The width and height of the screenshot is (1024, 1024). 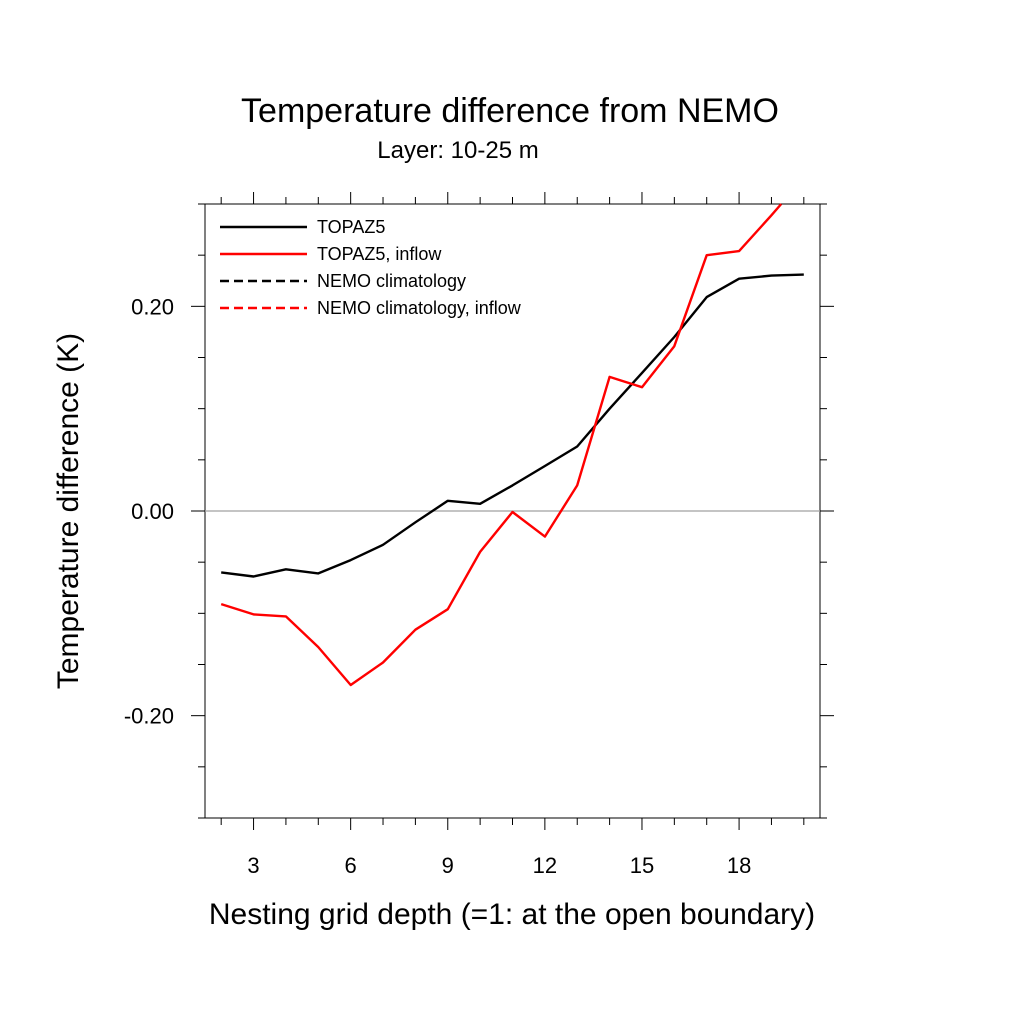 What do you see at coordinates (68, 511) in the screenshot?
I see `y-axis-label: Temperature difference (K)` at bounding box center [68, 511].